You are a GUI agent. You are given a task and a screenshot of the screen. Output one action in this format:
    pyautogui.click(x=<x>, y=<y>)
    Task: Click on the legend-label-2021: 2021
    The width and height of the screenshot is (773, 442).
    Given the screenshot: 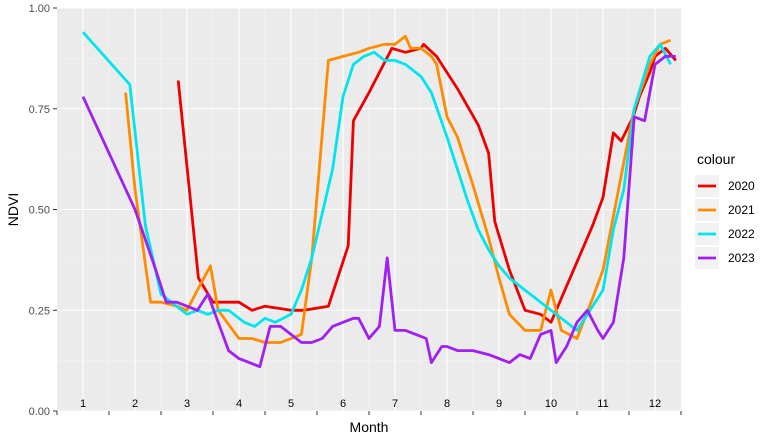 What is the action you would take?
    pyautogui.click(x=741, y=210)
    